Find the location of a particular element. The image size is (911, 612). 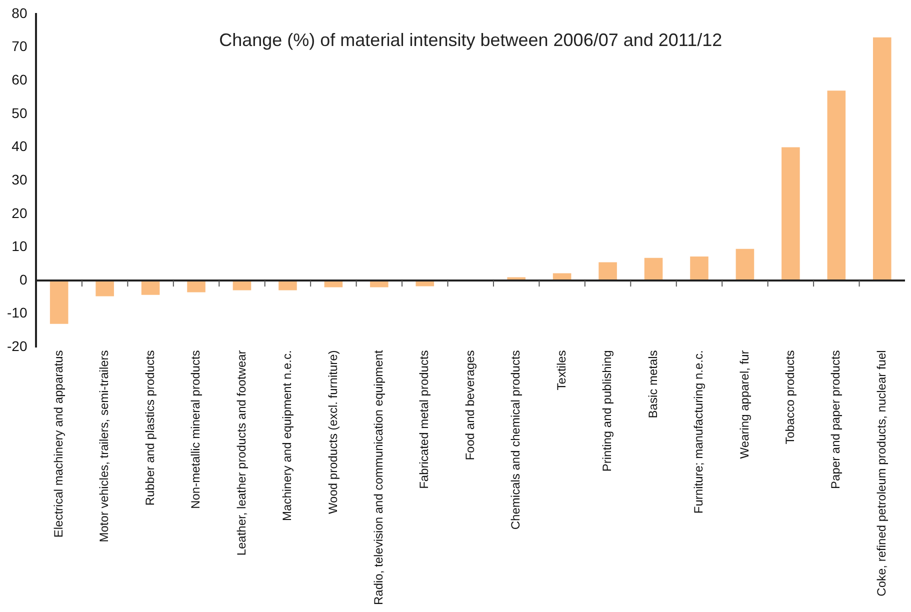

y-tick-label: 60 is located at coordinates (20, 79).